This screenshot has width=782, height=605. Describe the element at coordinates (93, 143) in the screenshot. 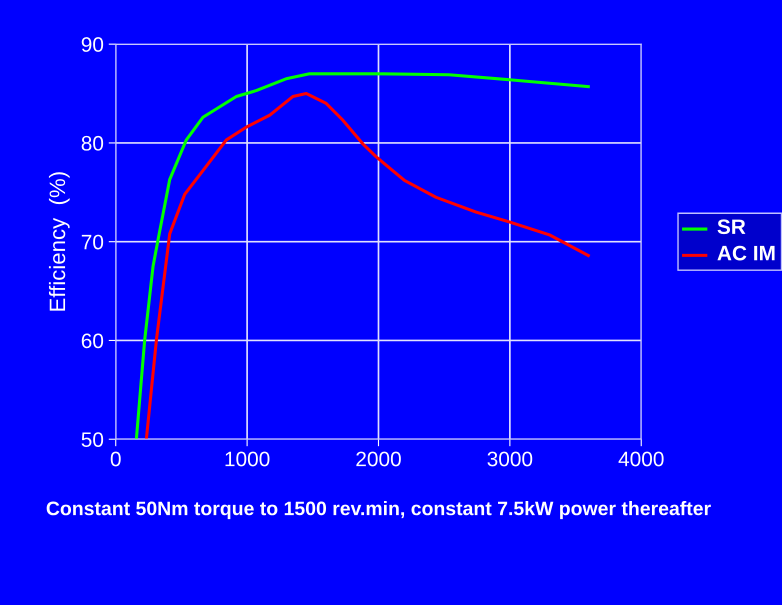

I see `y-tick-label: 80` at that location.